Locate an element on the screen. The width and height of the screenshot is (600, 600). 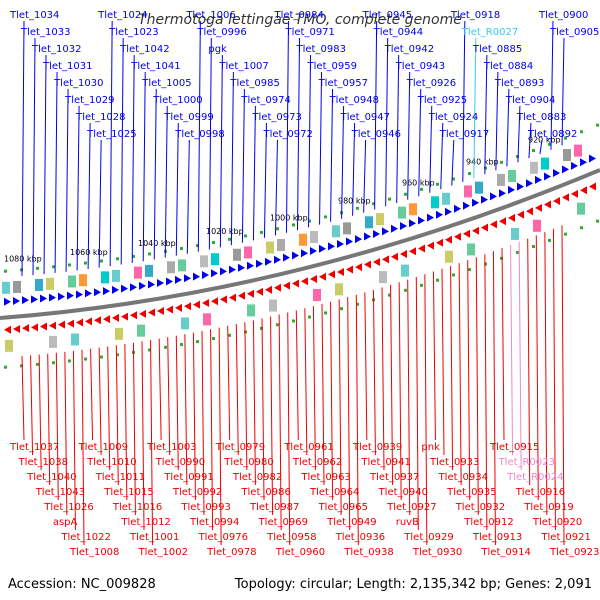
gene-label: Tlet_0996 is located at coordinates (221, 32).